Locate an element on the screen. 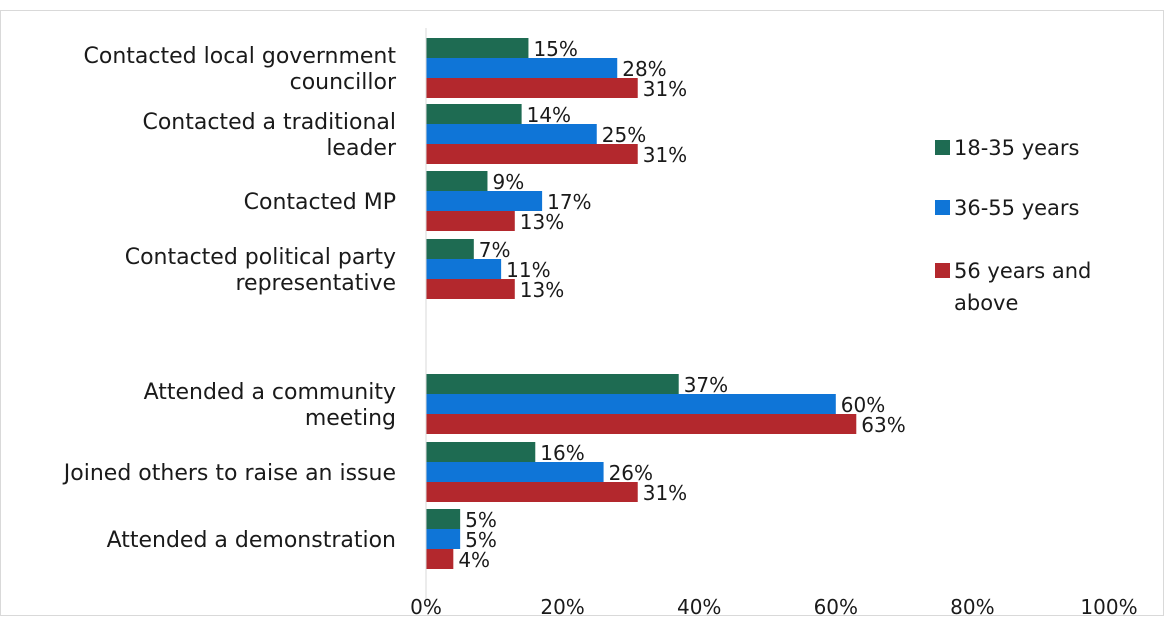 The image size is (1174, 623). data-label: 11% is located at coordinates (528, 270).